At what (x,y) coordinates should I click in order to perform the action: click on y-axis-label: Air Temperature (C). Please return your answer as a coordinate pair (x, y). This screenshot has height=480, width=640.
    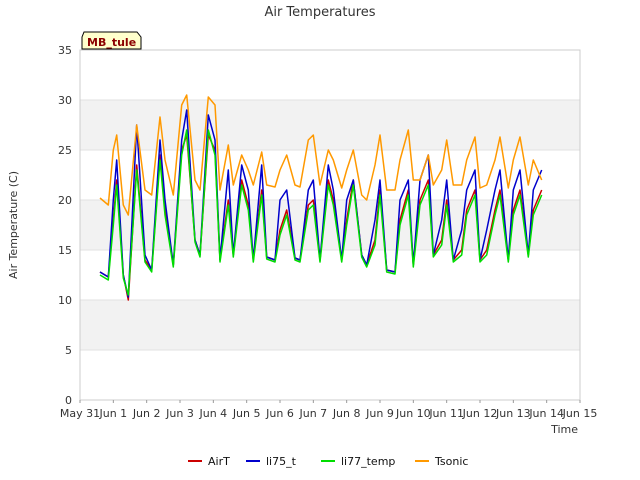
    Looking at the image, I should click on (13, 225).